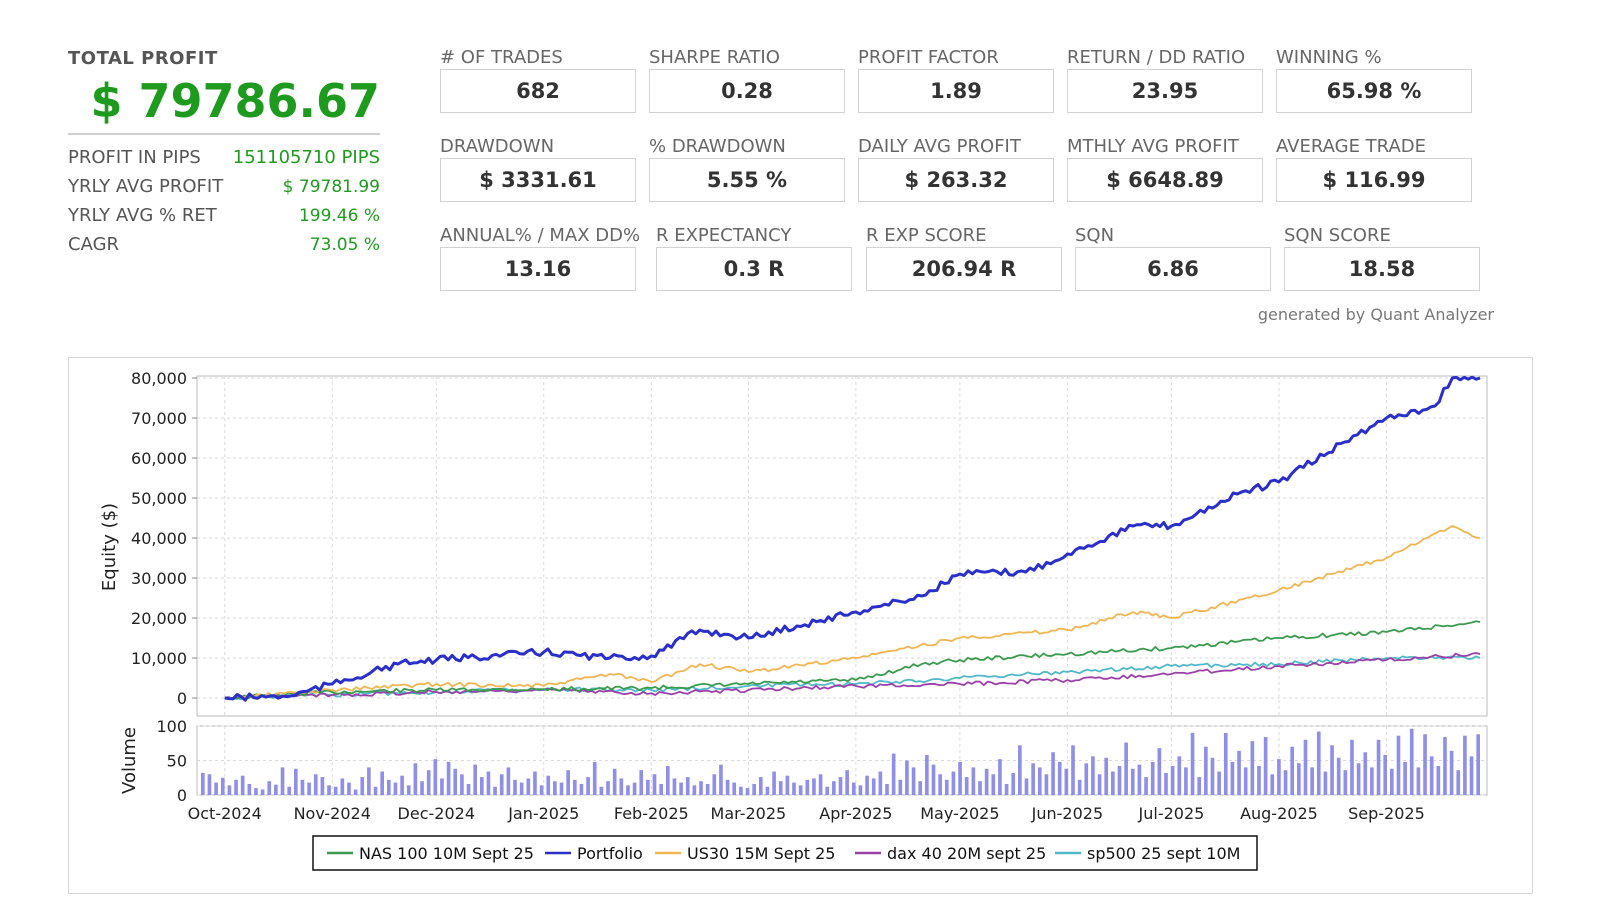 The image size is (1600, 900). I want to click on metric-value: 6.86, so click(1173, 269).